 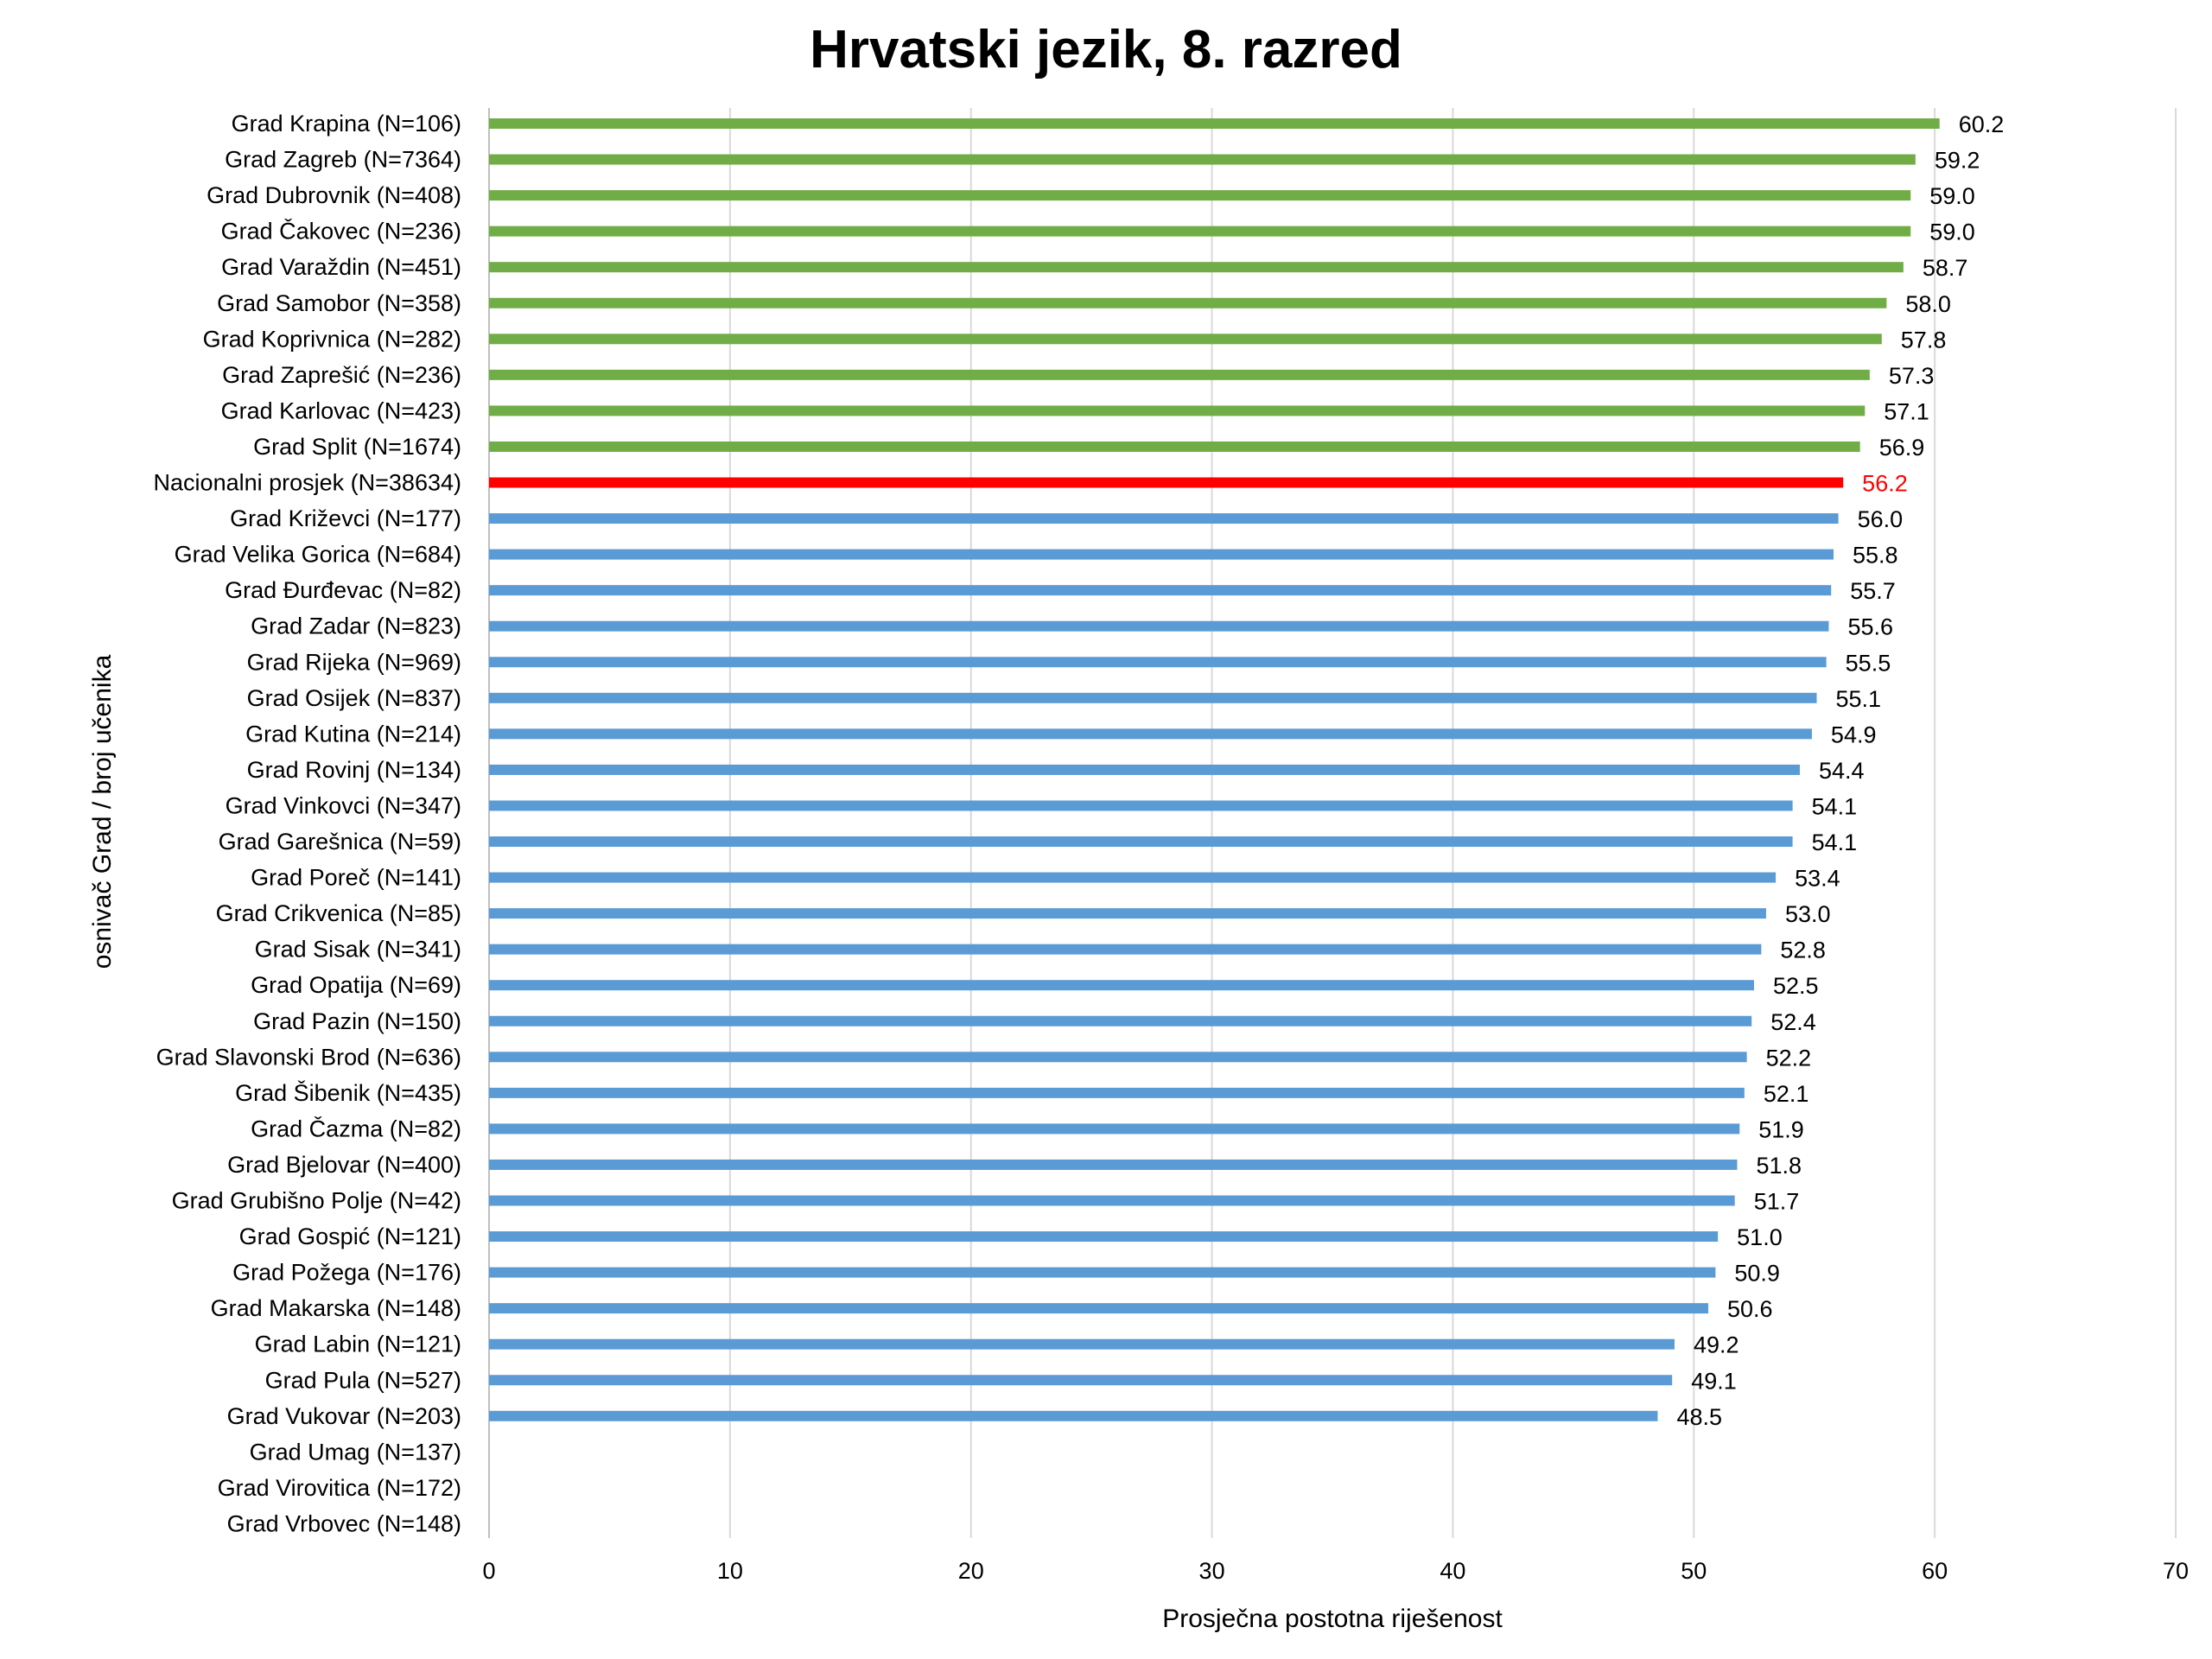 What do you see at coordinates (318, 555) in the screenshot?
I see `category-label: Grad Velika Gorica (N=684)` at bounding box center [318, 555].